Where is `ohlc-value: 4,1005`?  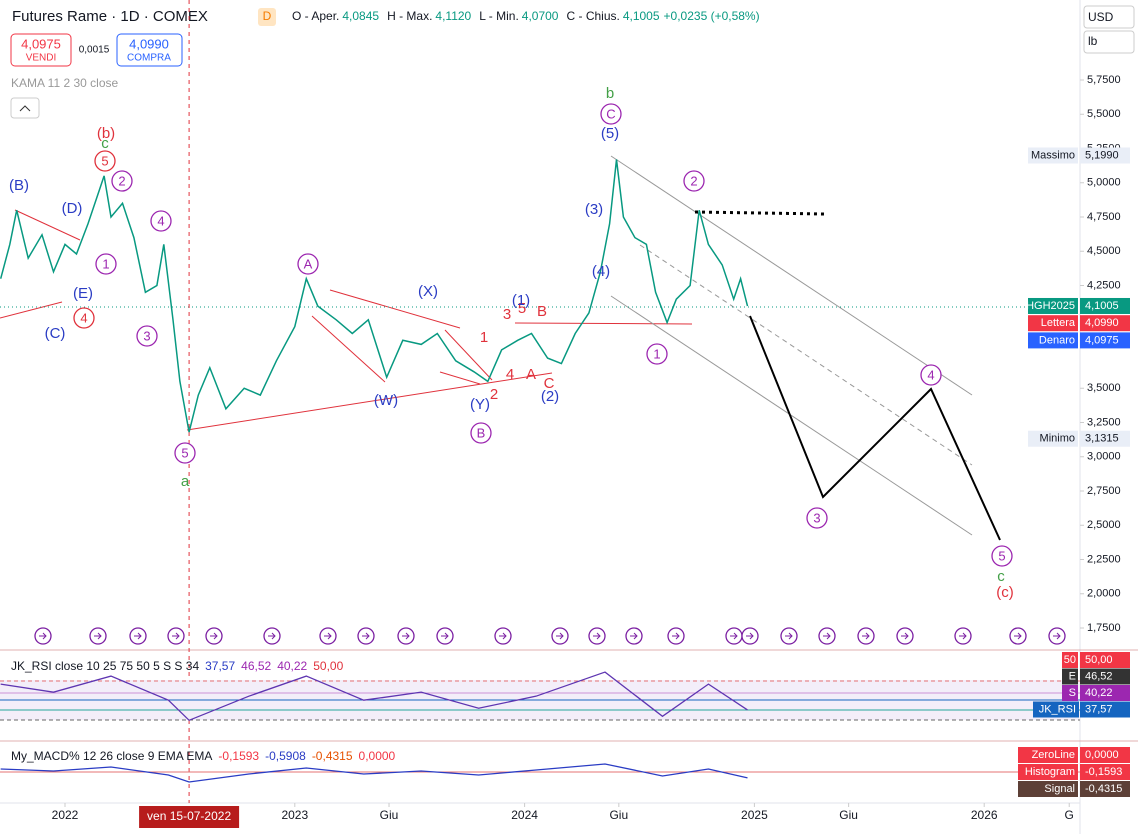
ohlc-value: 4,1005 is located at coordinates (641, 16).